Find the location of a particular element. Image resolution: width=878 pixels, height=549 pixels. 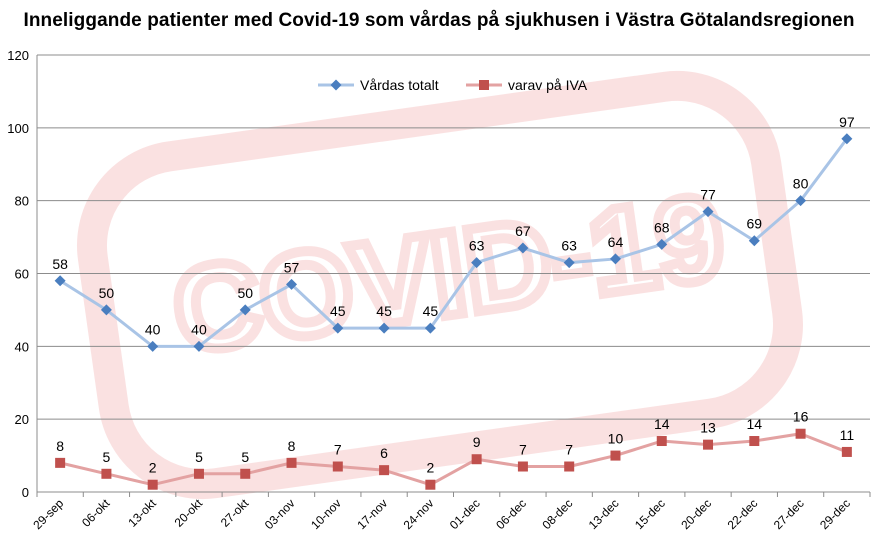

data-label: 10 is located at coordinates (616, 439).